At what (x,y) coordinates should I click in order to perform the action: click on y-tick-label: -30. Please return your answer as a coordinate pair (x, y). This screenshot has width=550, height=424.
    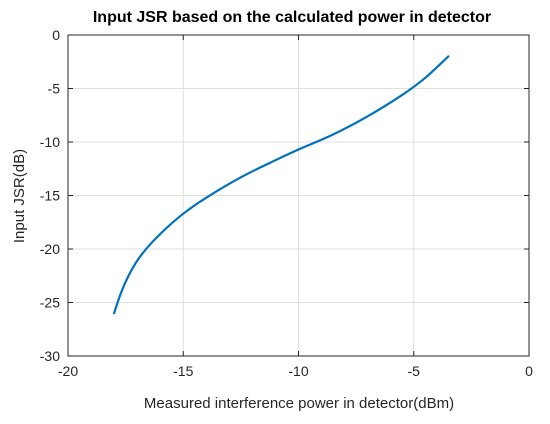
    Looking at the image, I should click on (50, 356).